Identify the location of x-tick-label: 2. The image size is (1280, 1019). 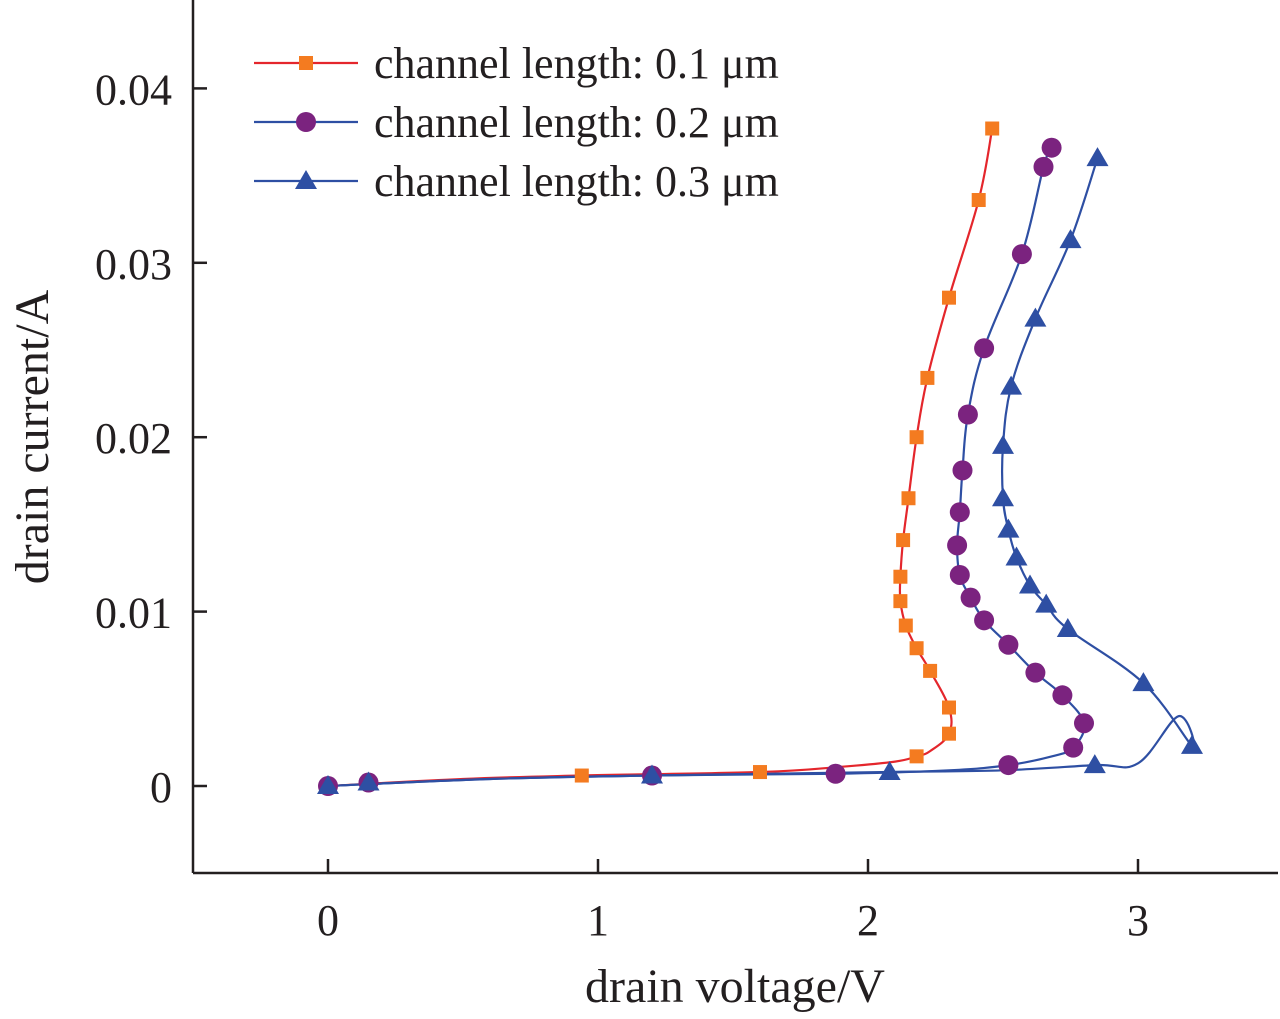
(868, 920).